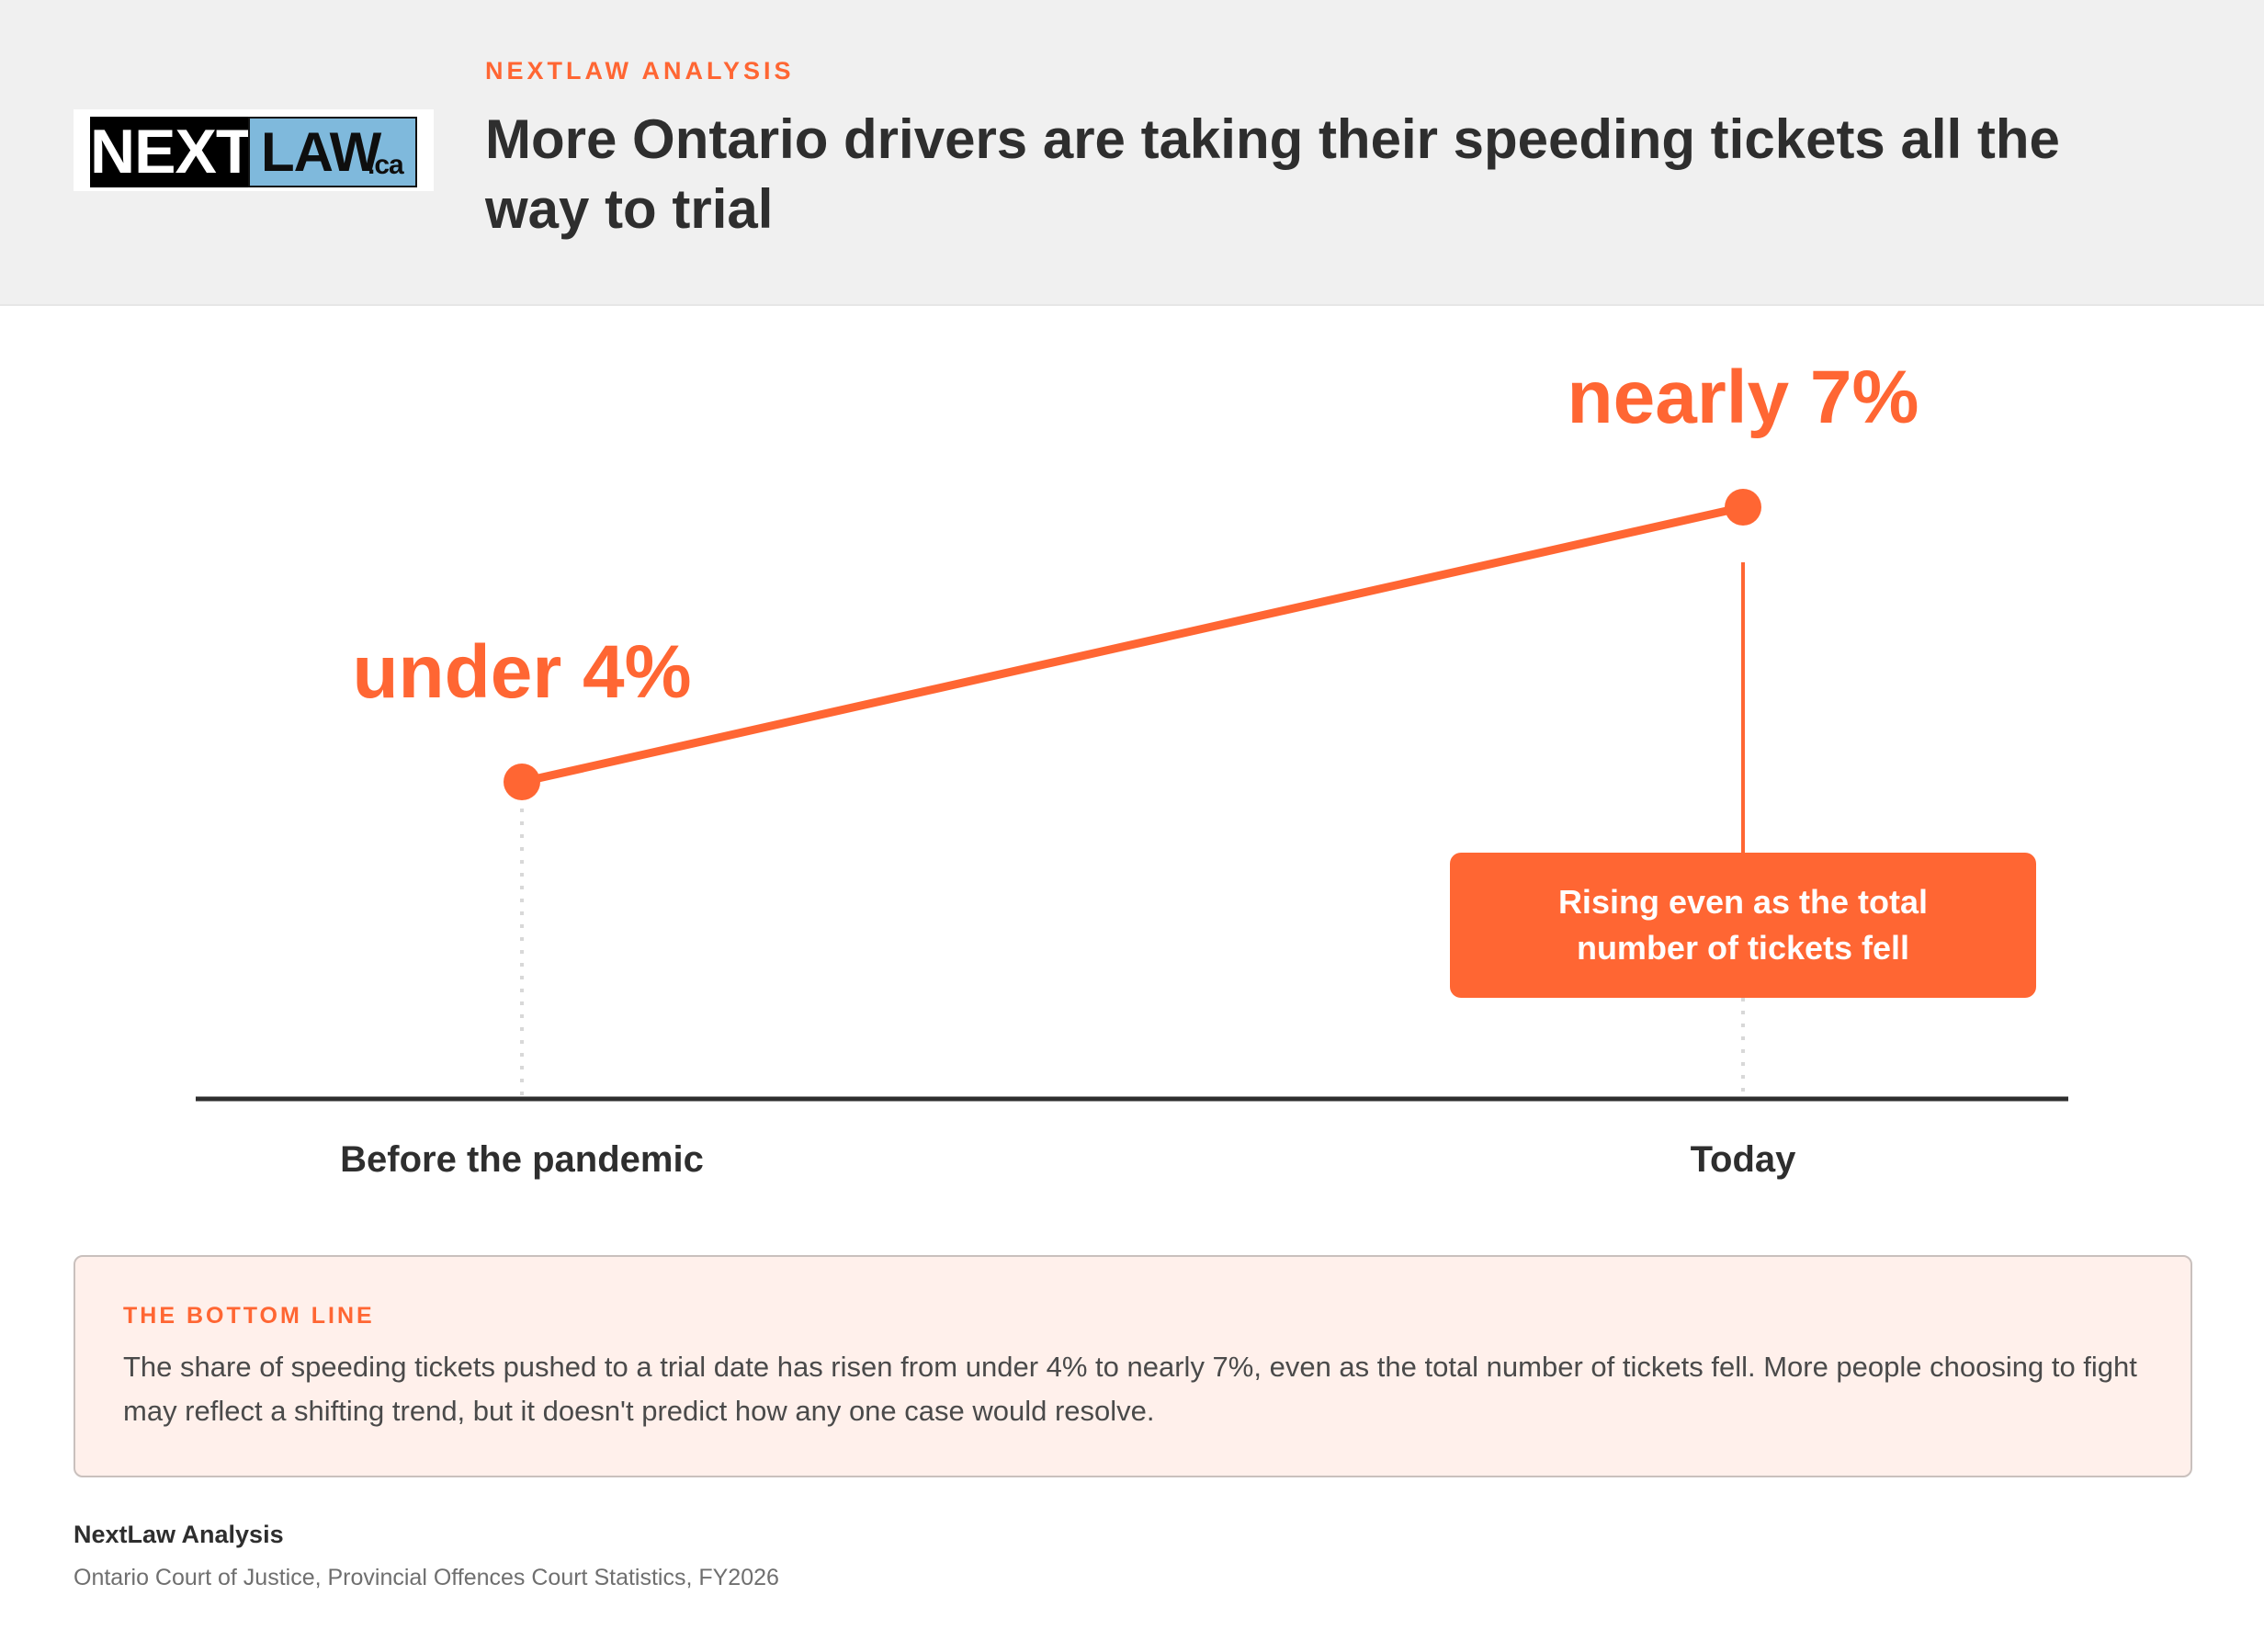  Describe the element at coordinates (522, 782) in the screenshot. I see `data-point-before` at that location.